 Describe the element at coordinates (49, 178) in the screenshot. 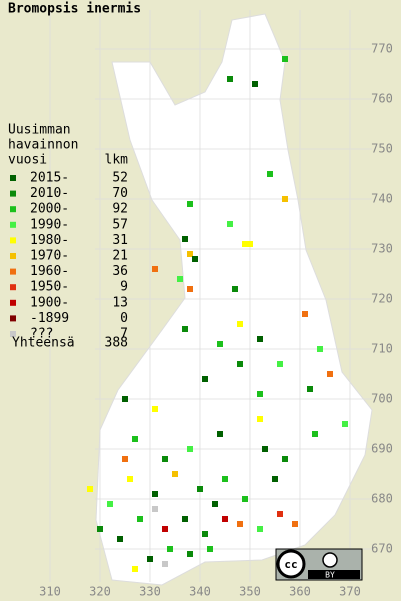

I see `legend-label: 2015-` at that location.